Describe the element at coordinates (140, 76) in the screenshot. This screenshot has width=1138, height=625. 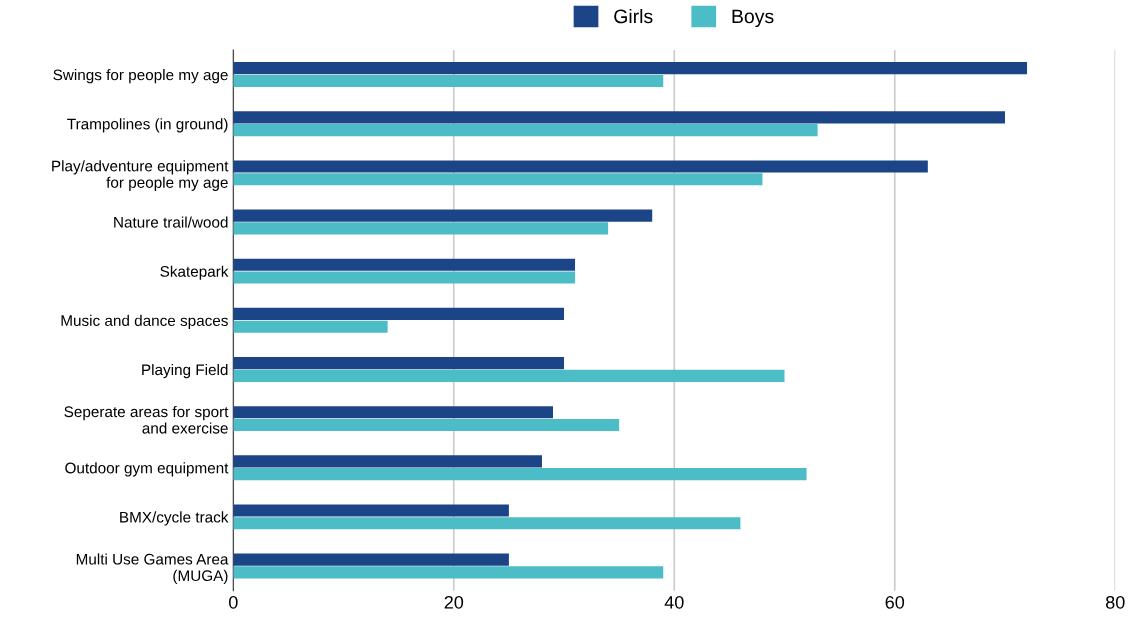
I see `y-tick-label: Swings for people my age` at that location.